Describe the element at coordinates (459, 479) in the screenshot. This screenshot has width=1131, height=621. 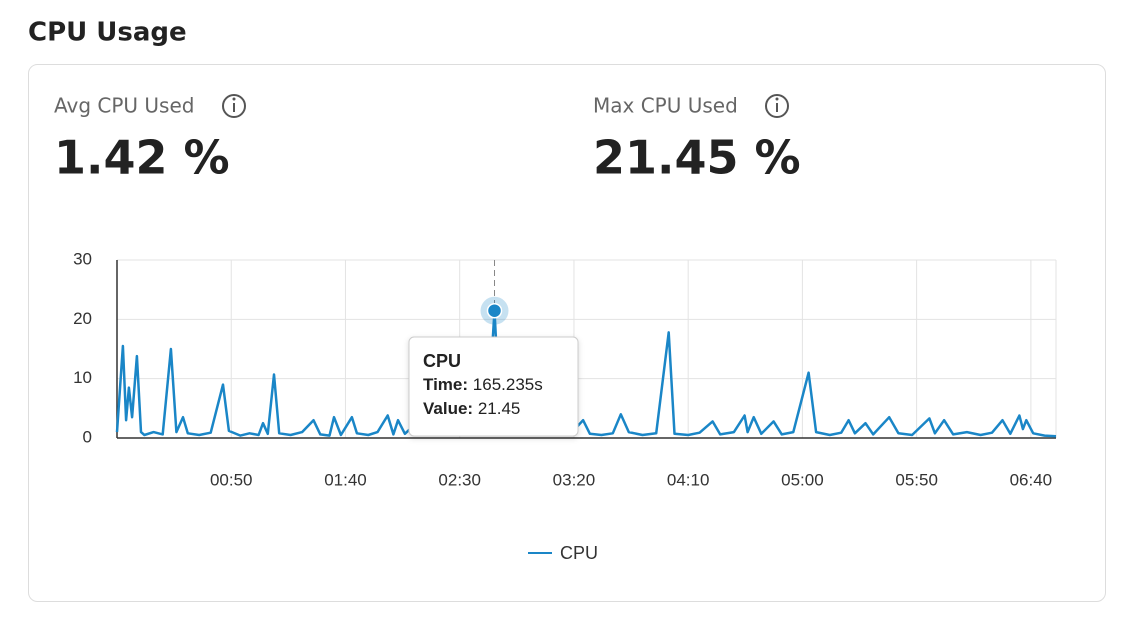
I see `x-tick-label: 02:30` at that location.